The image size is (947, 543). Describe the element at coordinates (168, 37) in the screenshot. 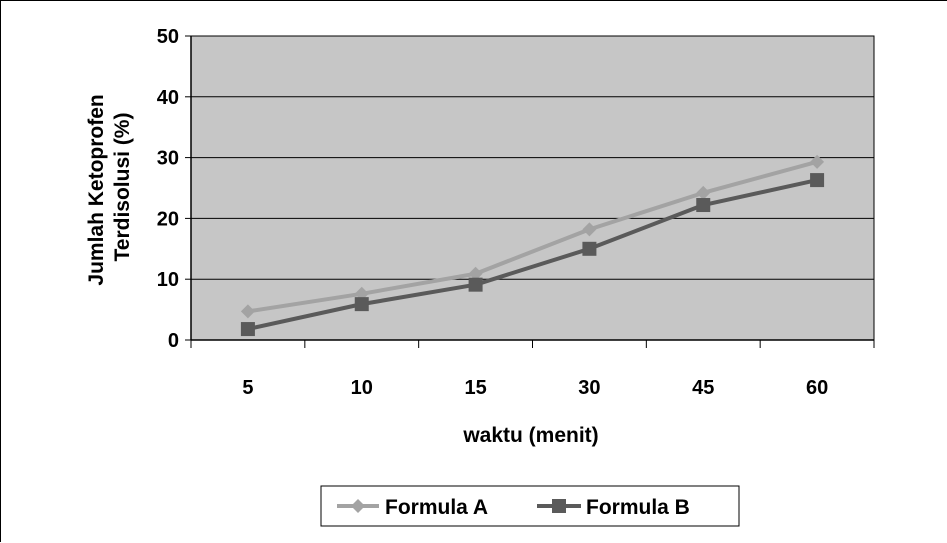

I see `y-tick-label-50: 50` at that location.